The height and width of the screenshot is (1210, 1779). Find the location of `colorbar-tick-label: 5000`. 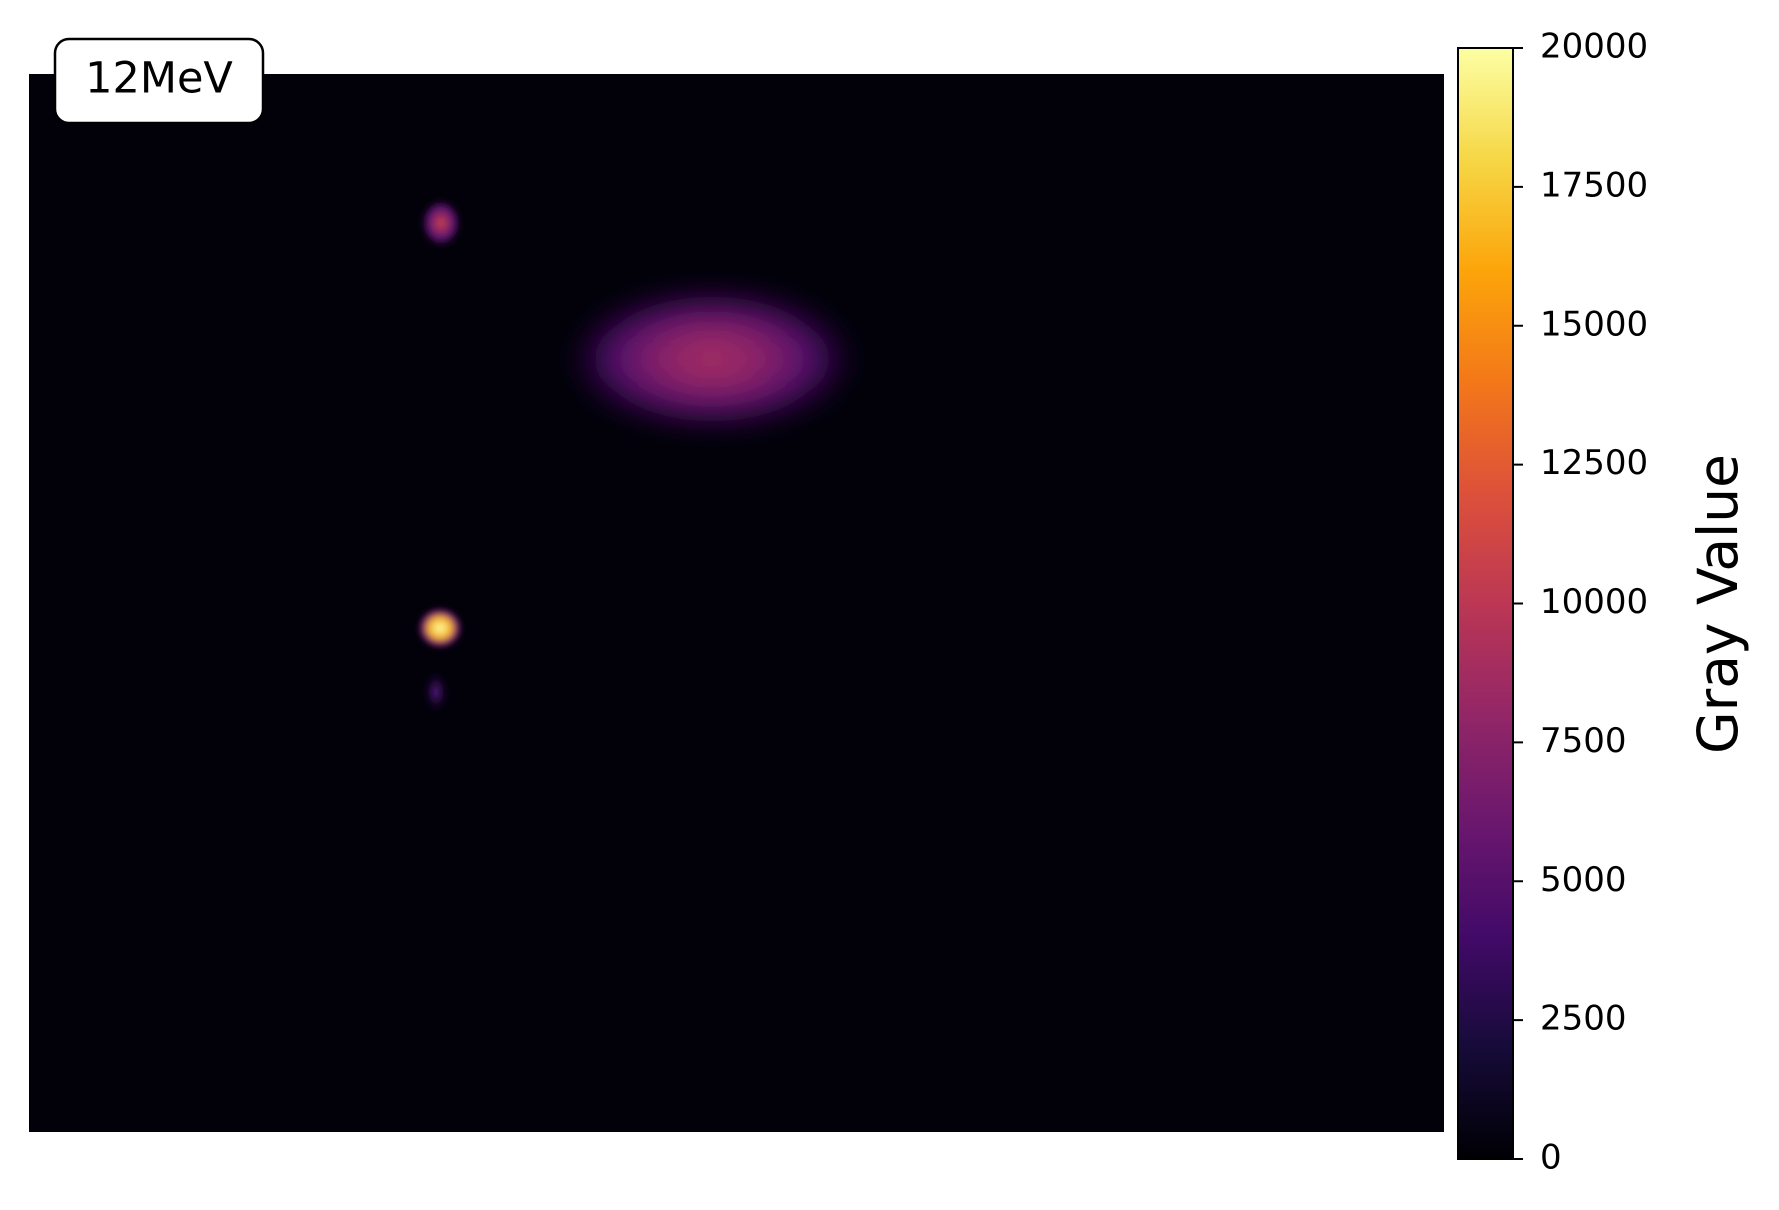

colorbar-tick-label: 5000 is located at coordinates (1583, 880).